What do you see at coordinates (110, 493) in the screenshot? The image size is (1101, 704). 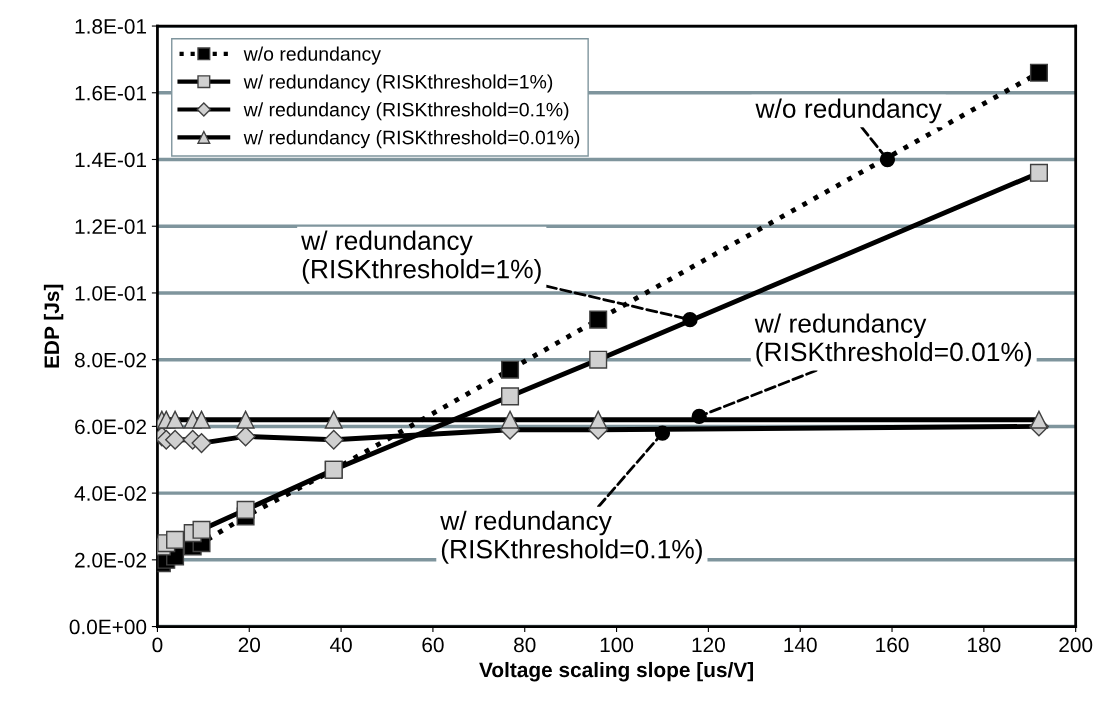 I see `y-tick-label: 4.0E-02` at bounding box center [110, 493].